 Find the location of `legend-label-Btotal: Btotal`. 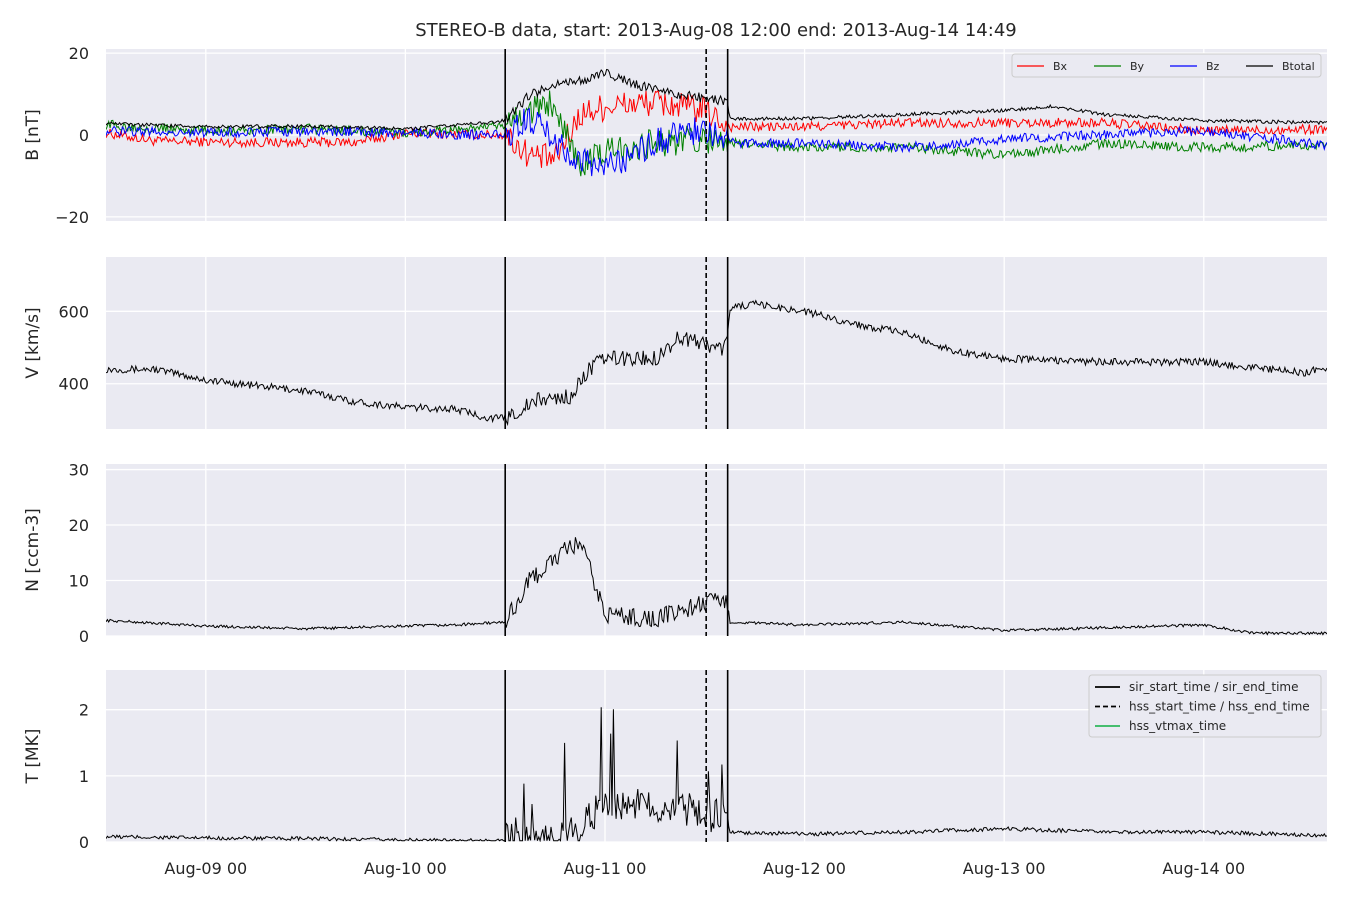

legend-label-Btotal: Btotal is located at coordinates (1298, 66).